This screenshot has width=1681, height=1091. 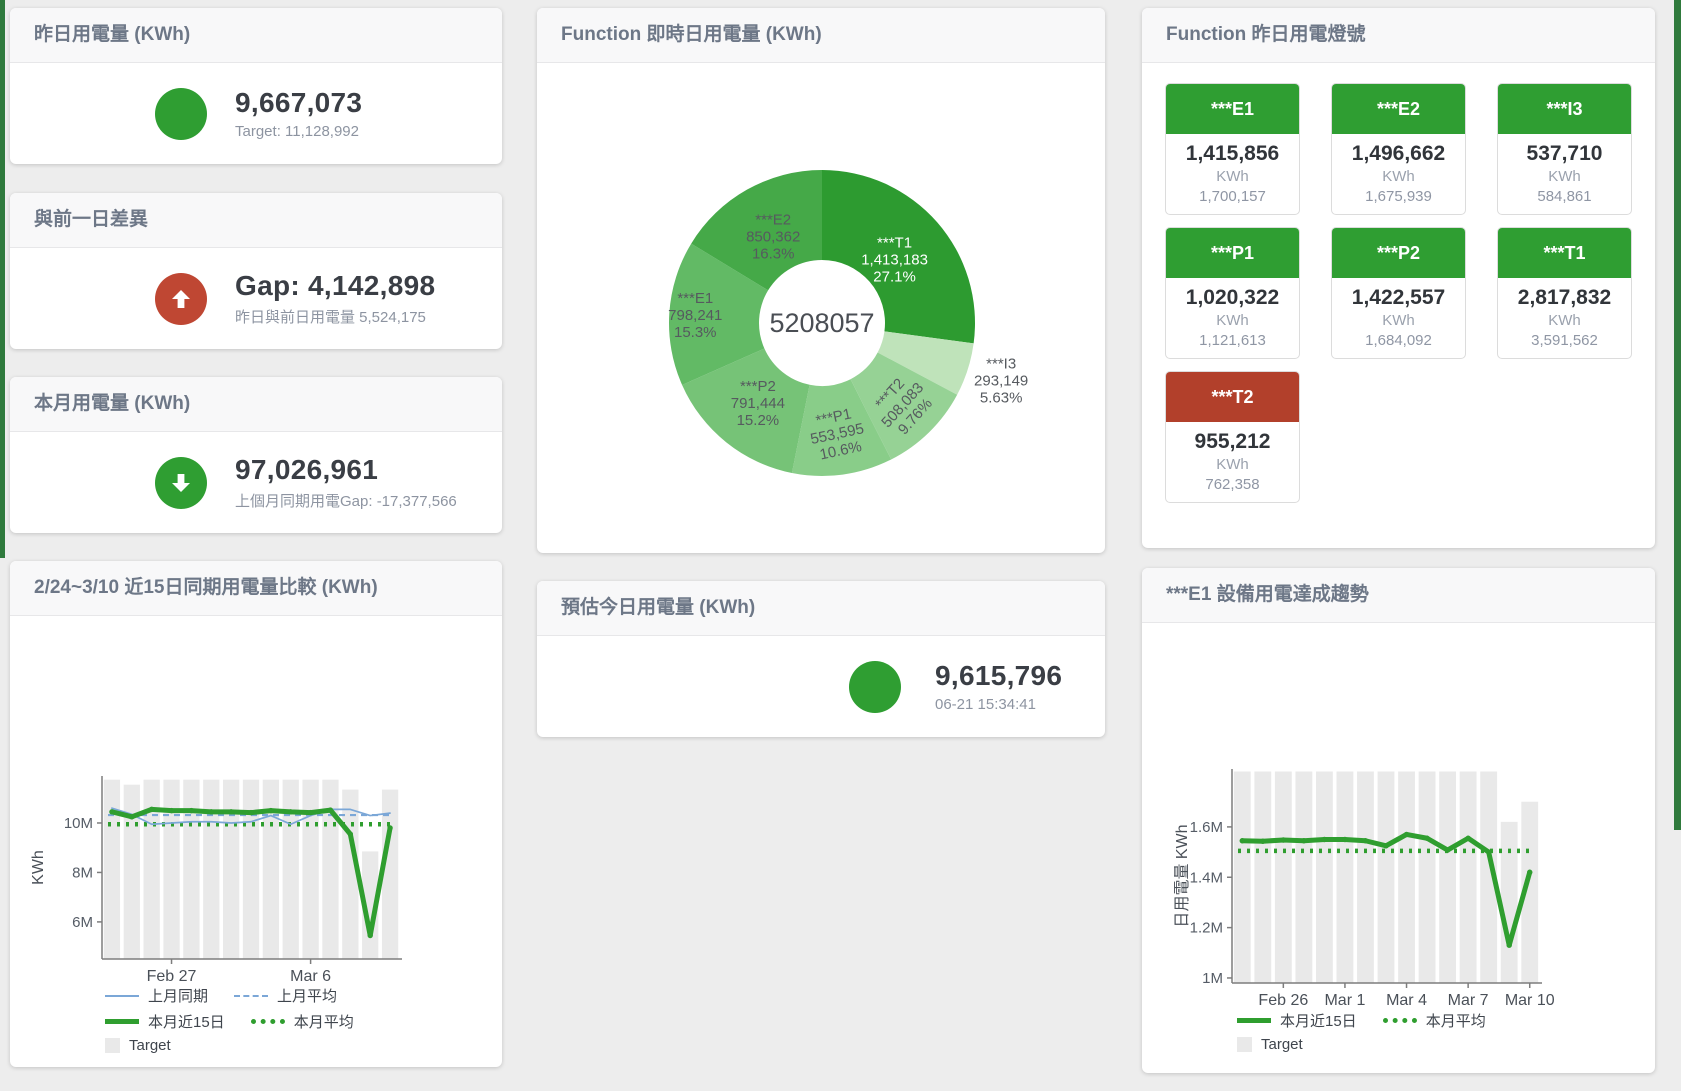 I want to click on card-gap-prev-day: 與前一日差異 Gap: 4,142,898 昨日與前日用電量 5,524,175, so click(x=256, y=271).